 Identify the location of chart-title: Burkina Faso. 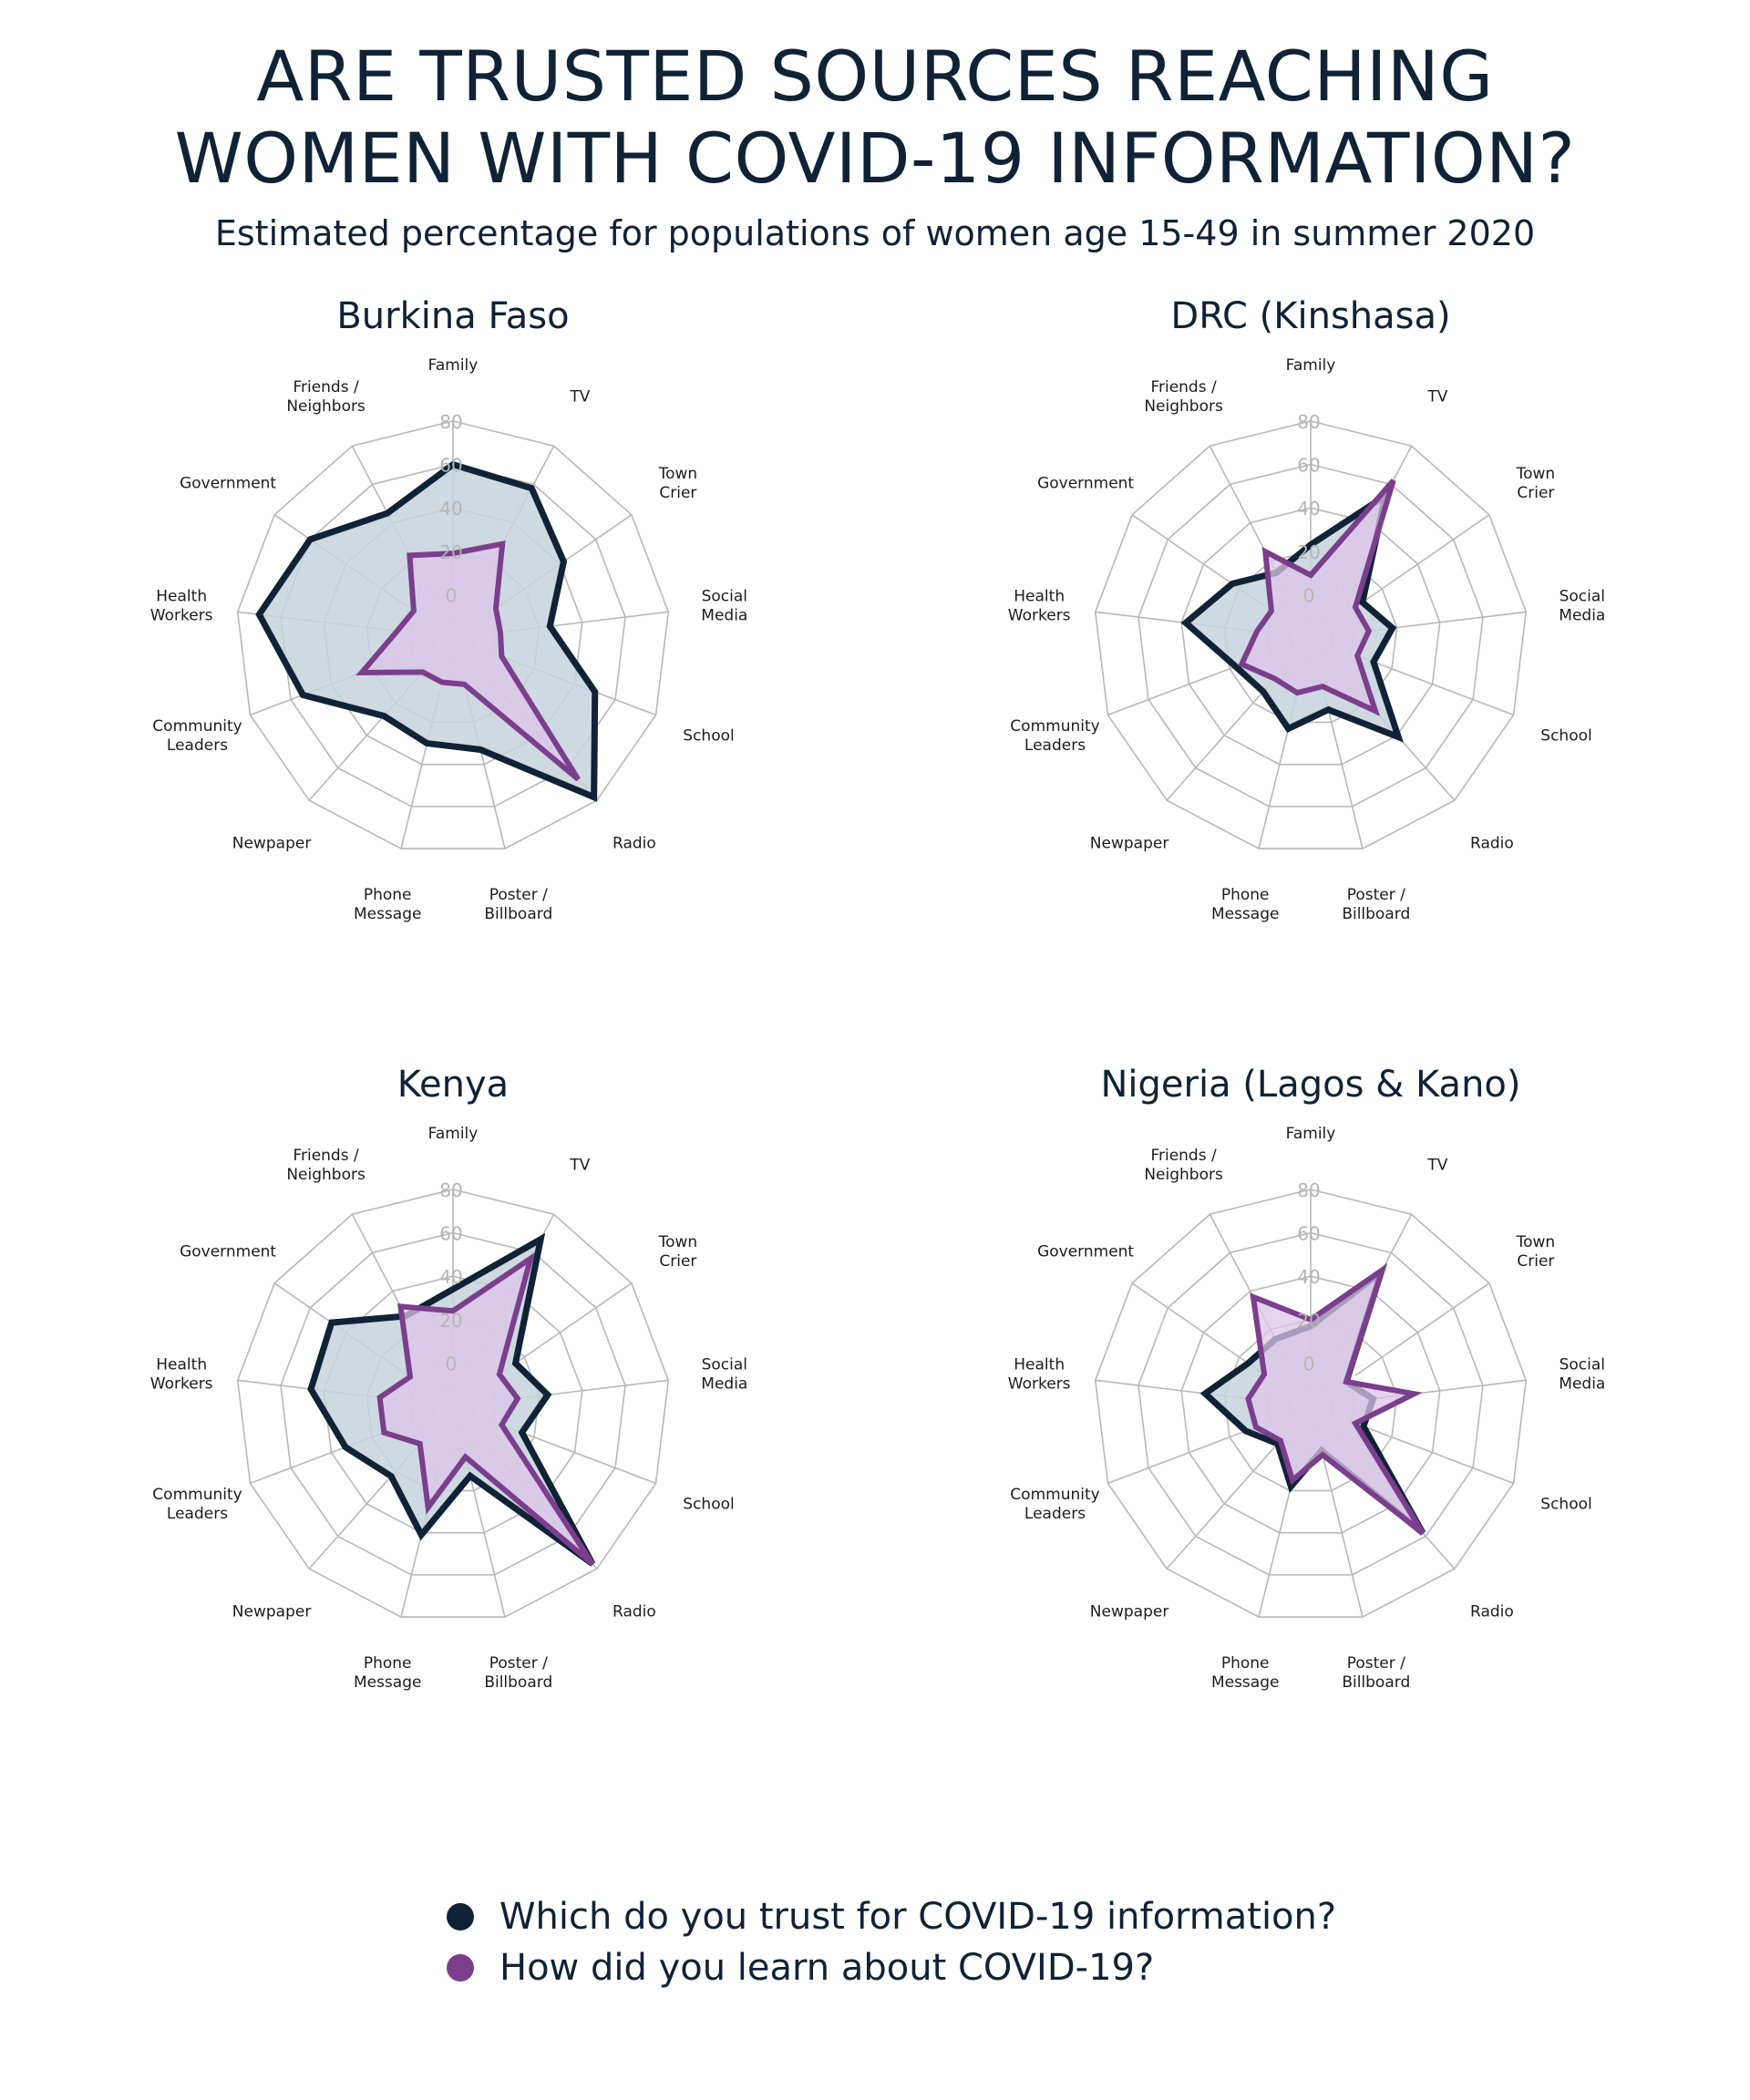
(452, 316).